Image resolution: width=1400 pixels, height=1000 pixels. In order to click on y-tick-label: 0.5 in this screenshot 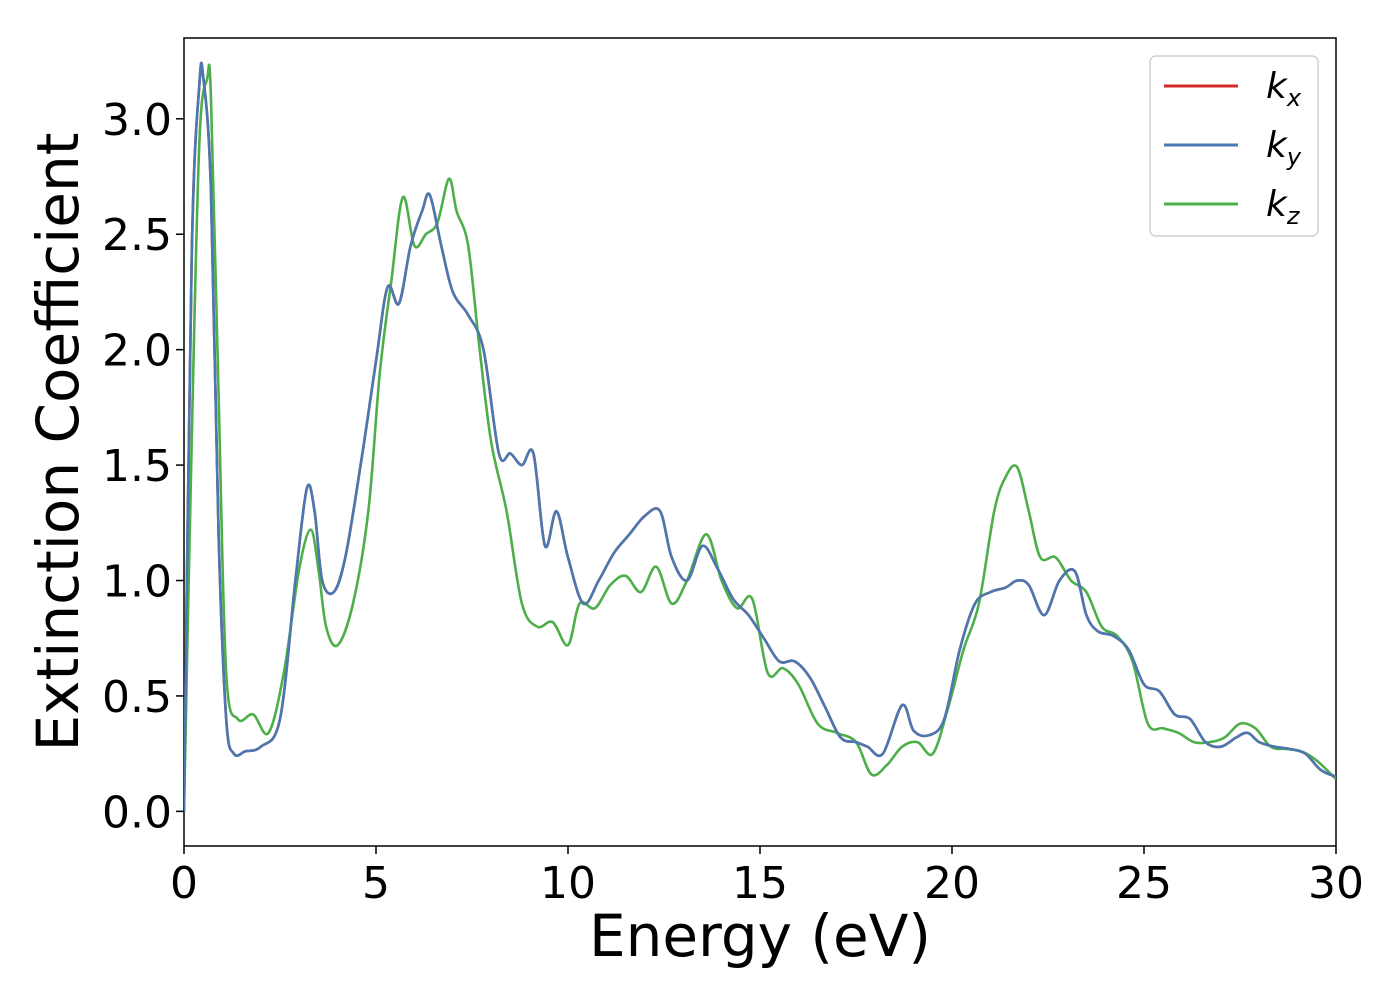, I will do `click(137, 697)`.